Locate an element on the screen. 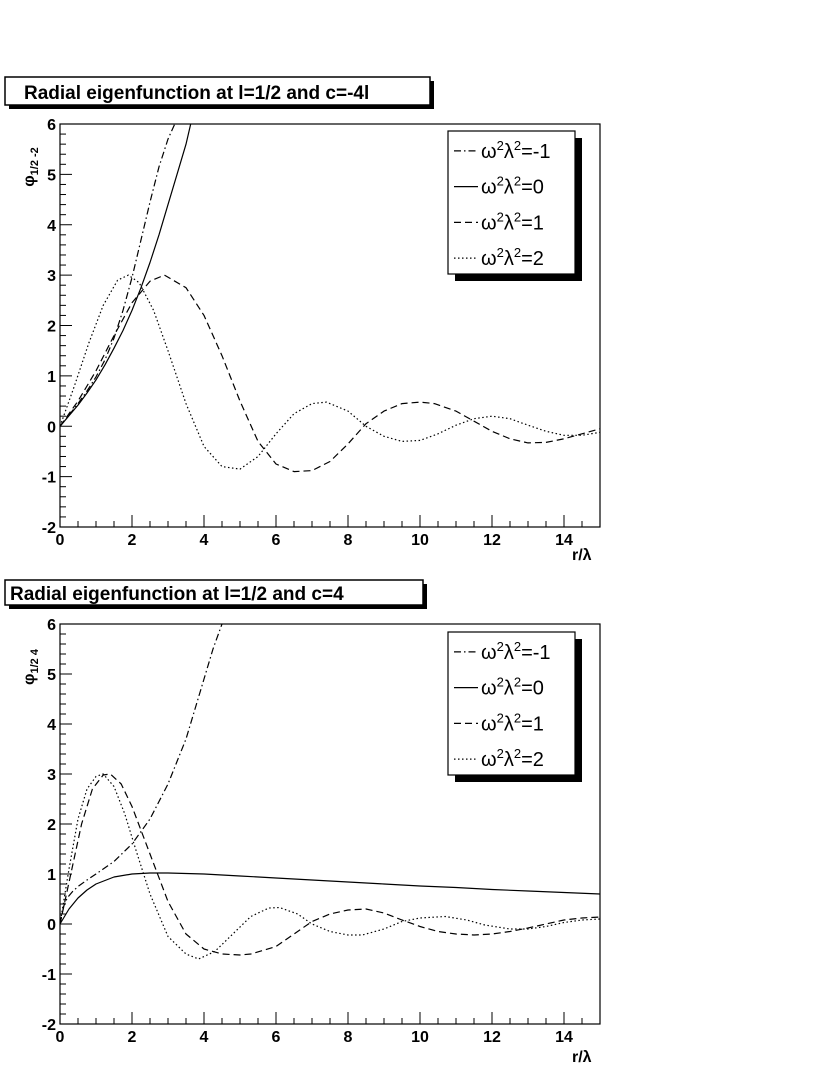 The height and width of the screenshot is (1075, 830). y-axis-title: φ1/2 4 is located at coordinates (31, 666).